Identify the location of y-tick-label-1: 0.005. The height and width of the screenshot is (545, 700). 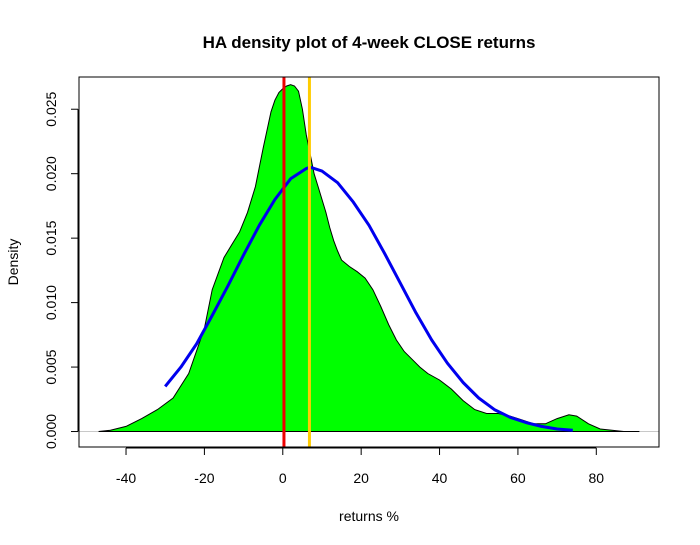
(51, 366).